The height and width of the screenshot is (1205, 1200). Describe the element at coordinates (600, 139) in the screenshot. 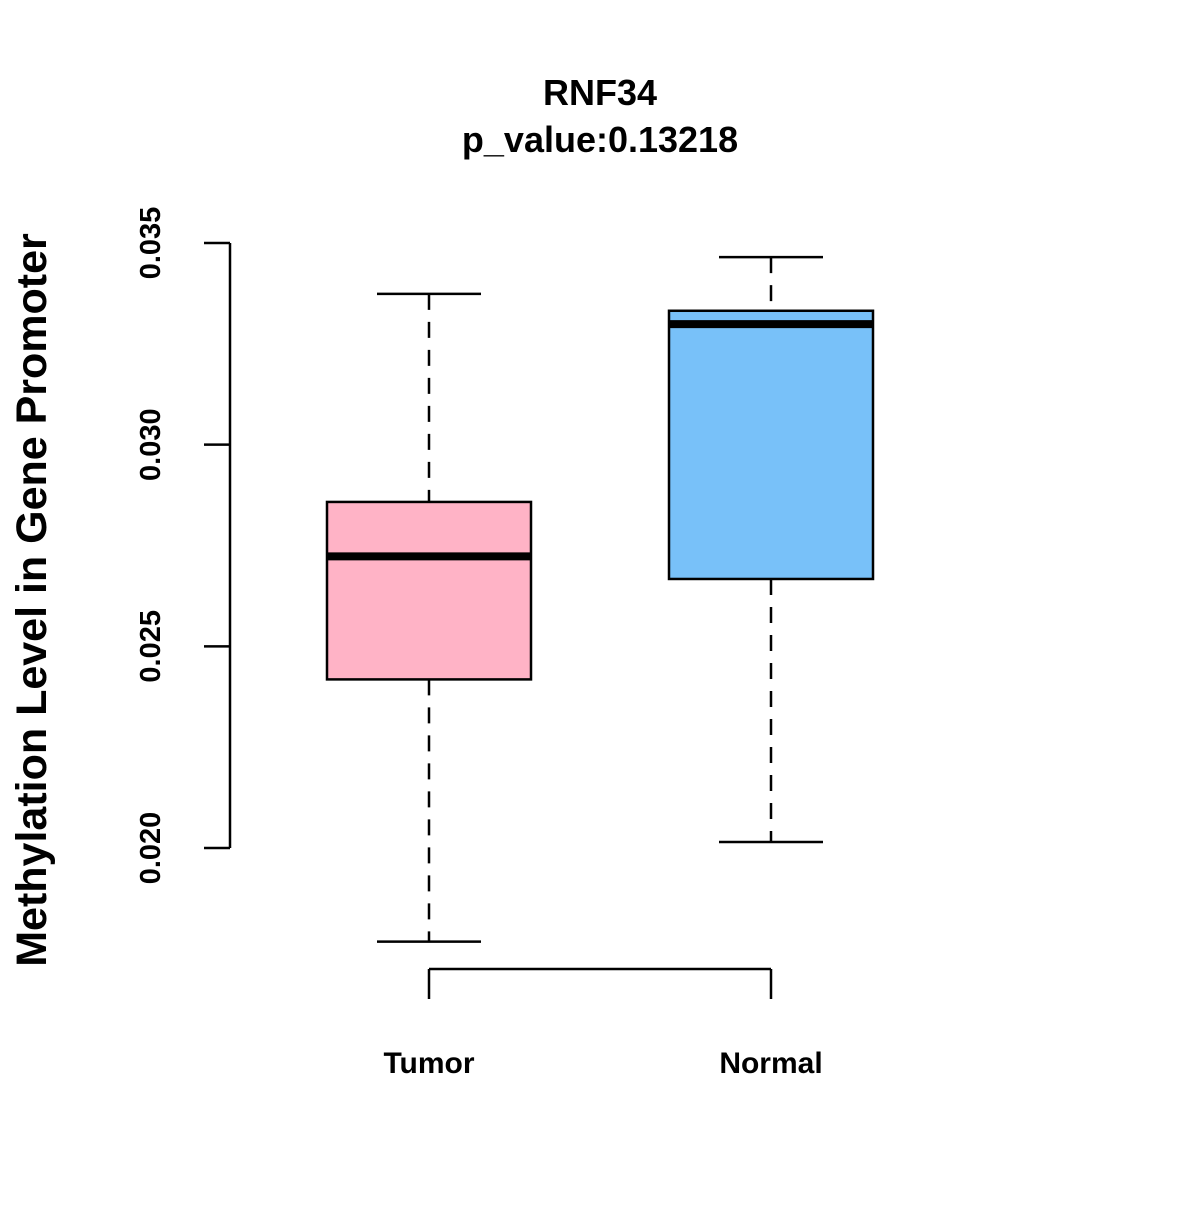

I see `chart-subtitle: p_value:0.13218` at that location.